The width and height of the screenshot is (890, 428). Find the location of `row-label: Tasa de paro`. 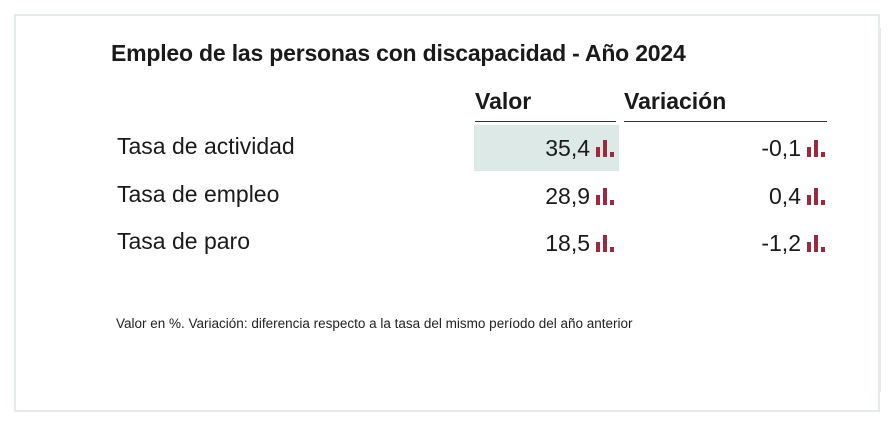

row-label: Tasa de paro is located at coordinates (183, 241).